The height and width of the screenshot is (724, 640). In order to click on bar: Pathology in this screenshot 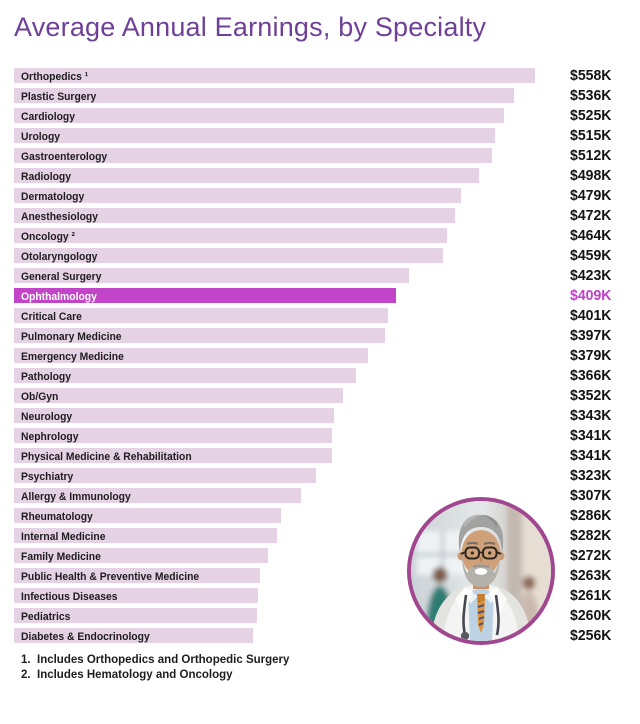, I will do `click(185, 375)`.